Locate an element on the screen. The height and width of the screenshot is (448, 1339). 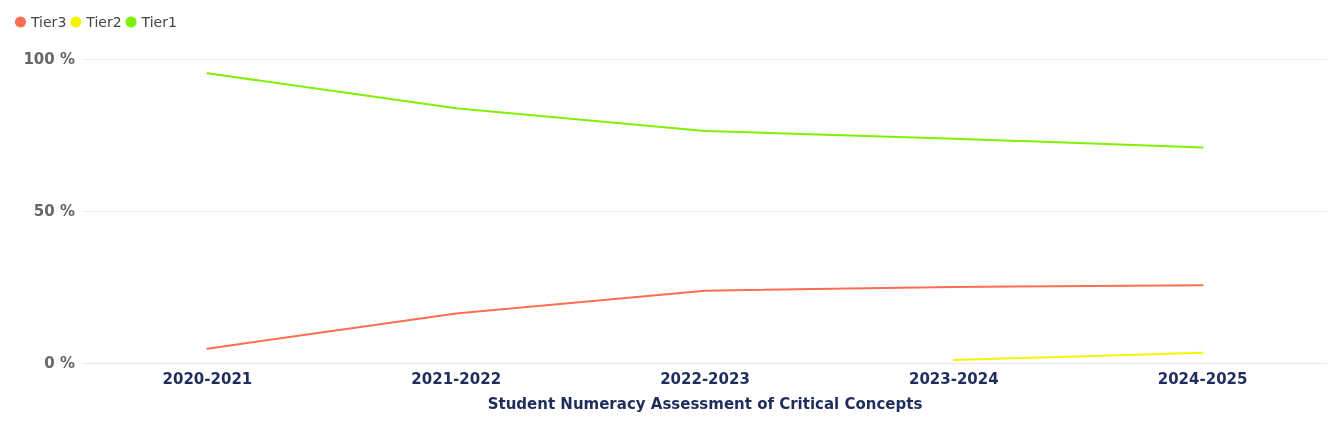
legend-label: Tier2 is located at coordinates (103, 22).